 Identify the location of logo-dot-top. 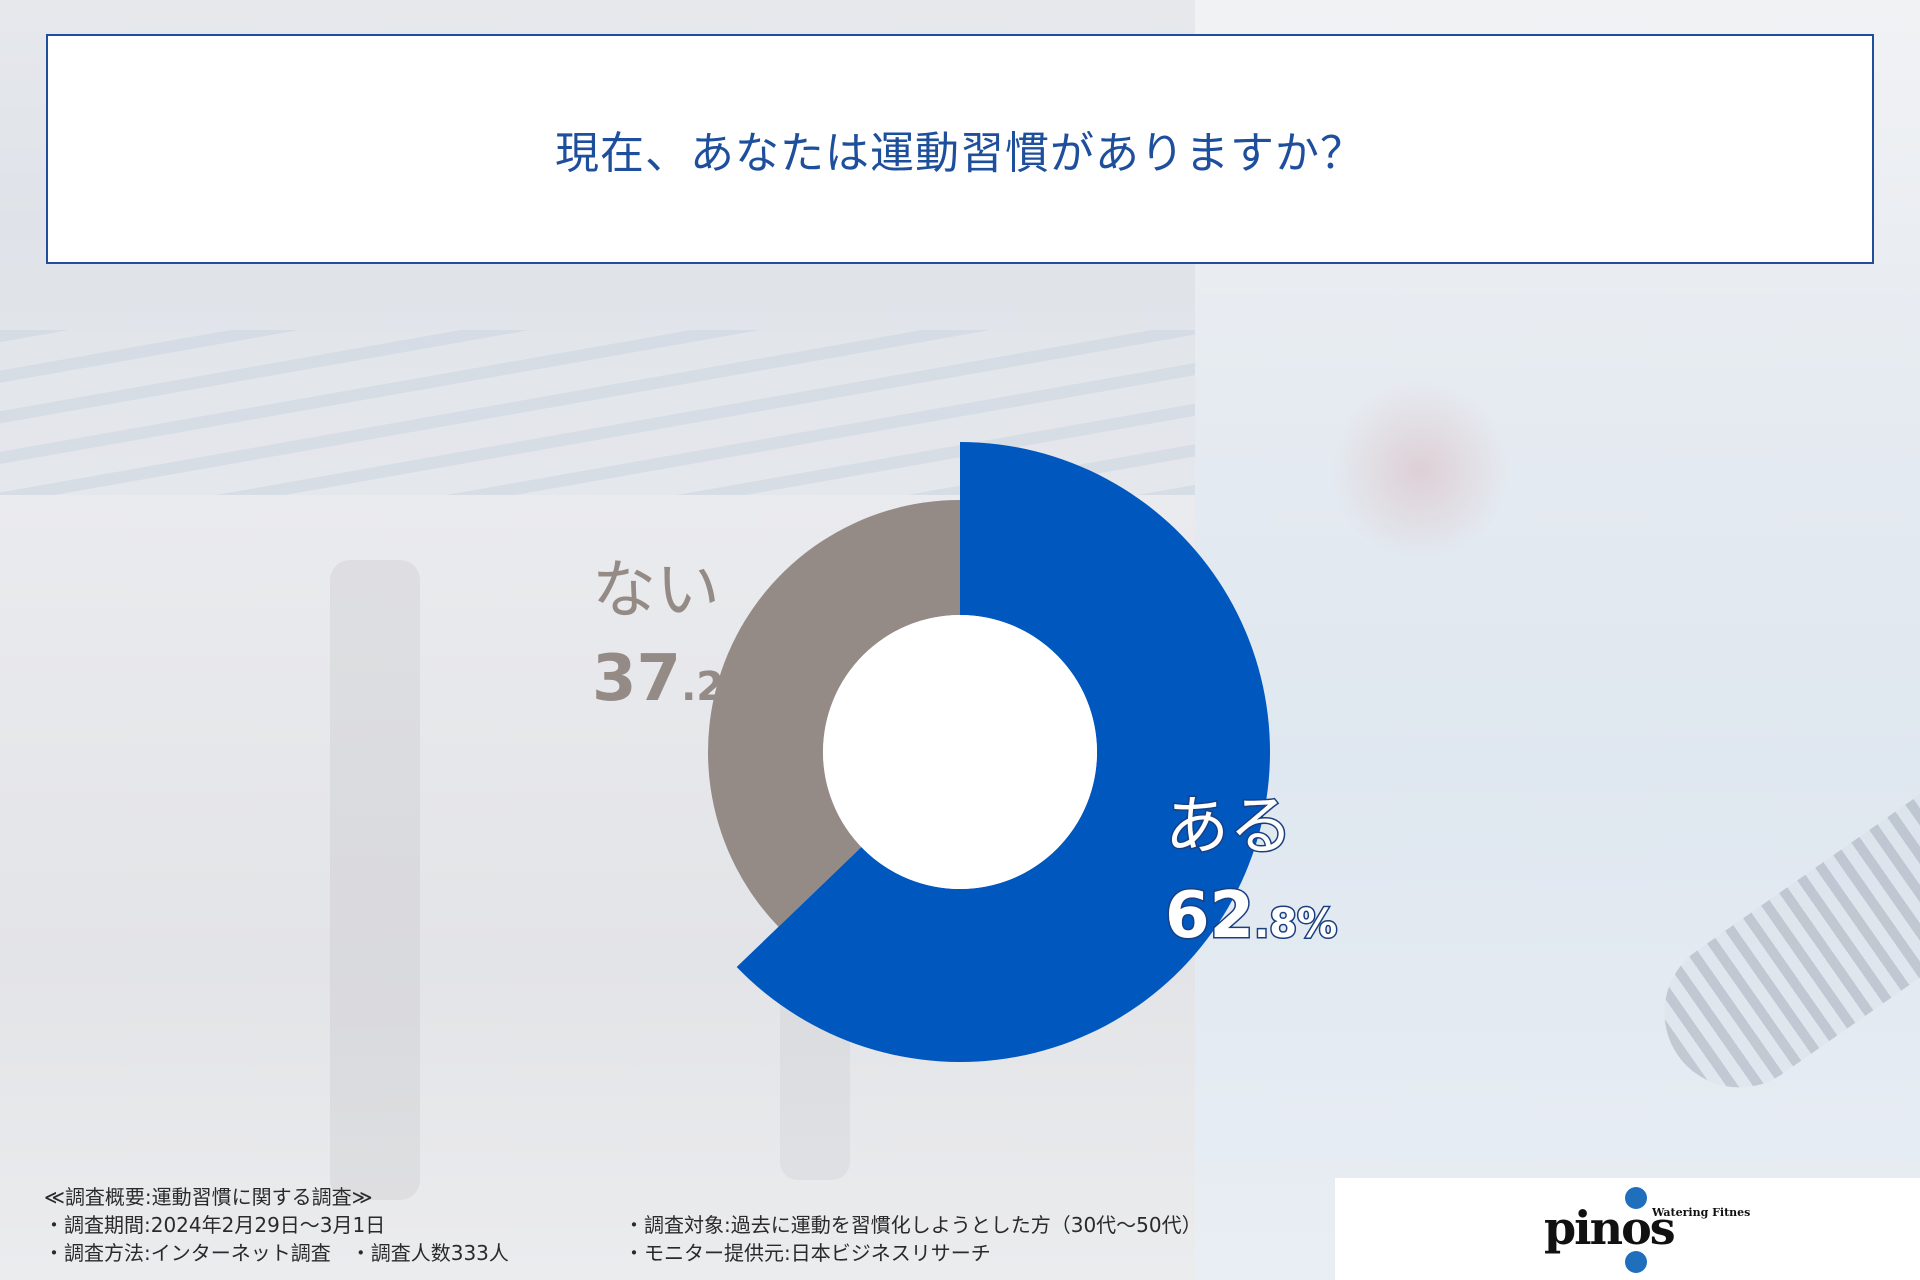
(1636, 1198).